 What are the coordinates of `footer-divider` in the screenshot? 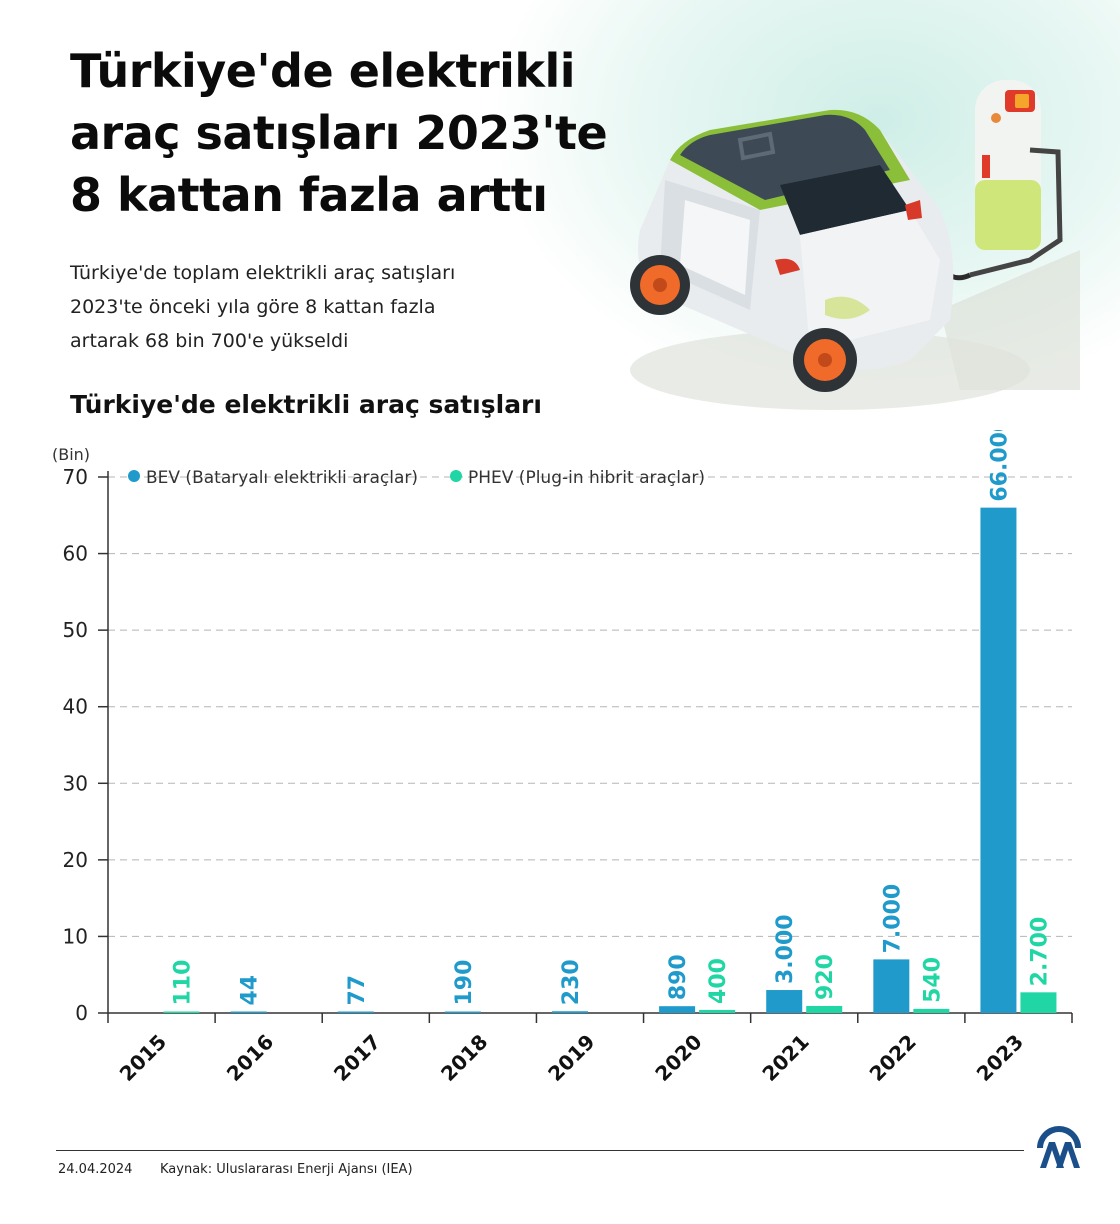 It's located at (540, 1150).